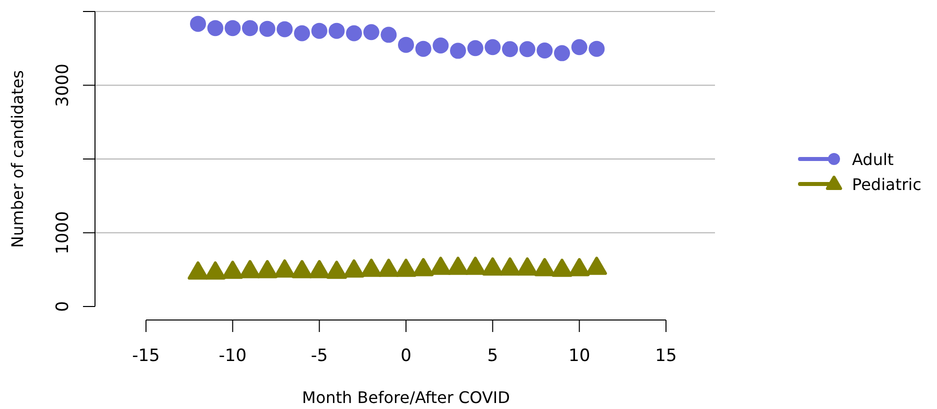  Describe the element at coordinates (17, 159) in the screenshot. I see `y-axis-title: Number of candidates` at that location.